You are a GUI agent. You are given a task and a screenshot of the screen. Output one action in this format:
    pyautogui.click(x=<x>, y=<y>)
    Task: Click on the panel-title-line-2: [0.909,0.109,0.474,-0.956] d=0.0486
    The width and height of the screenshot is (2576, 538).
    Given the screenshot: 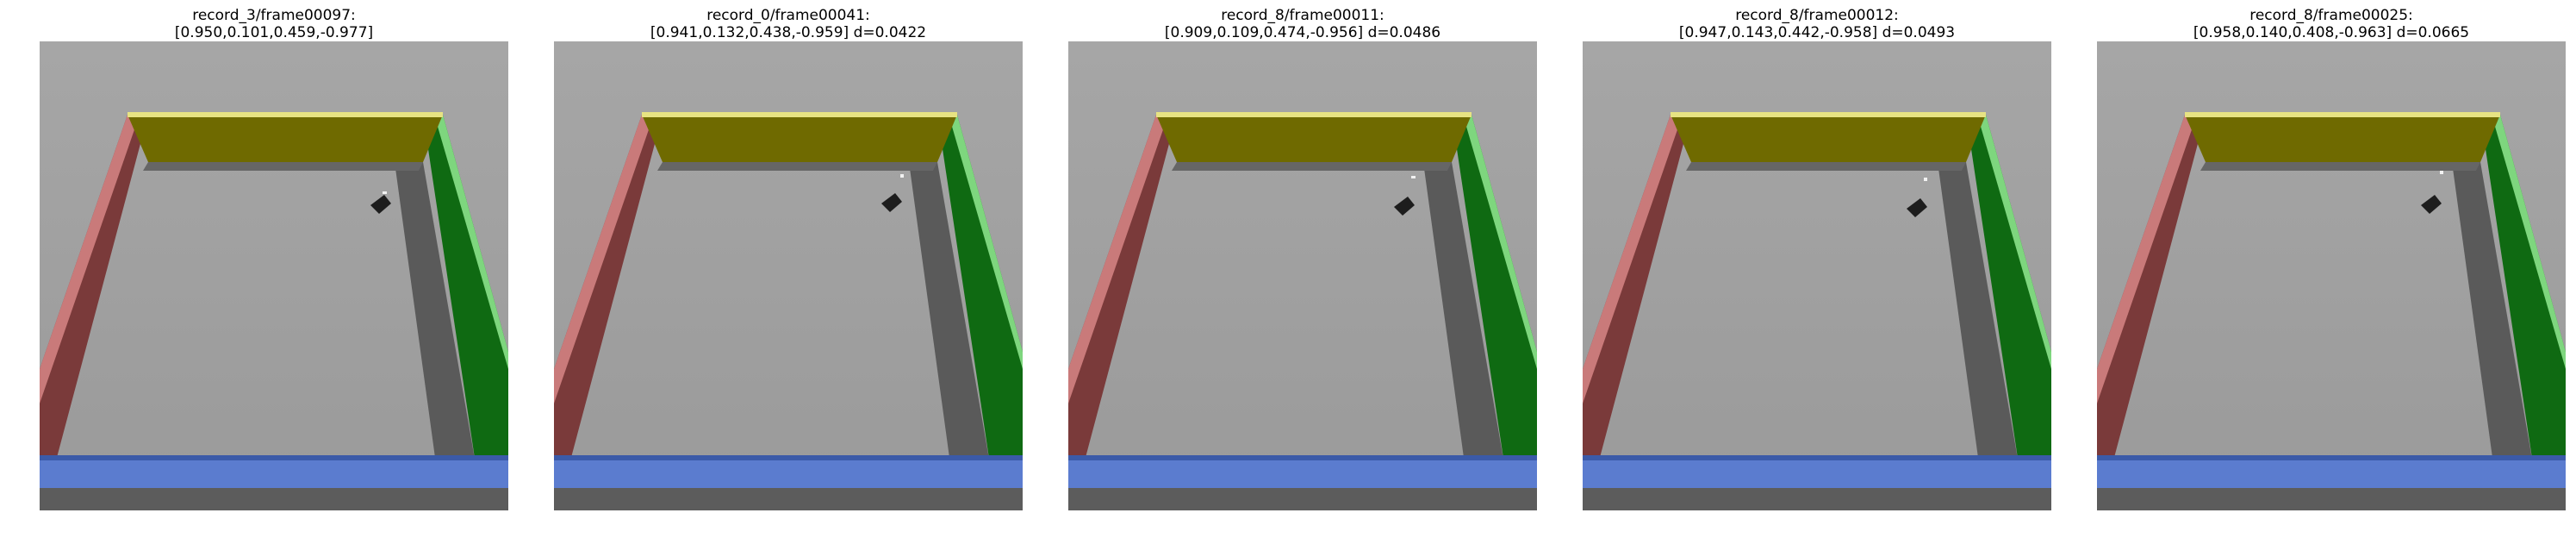 What is the action you would take?
    pyautogui.click(x=1303, y=32)
    